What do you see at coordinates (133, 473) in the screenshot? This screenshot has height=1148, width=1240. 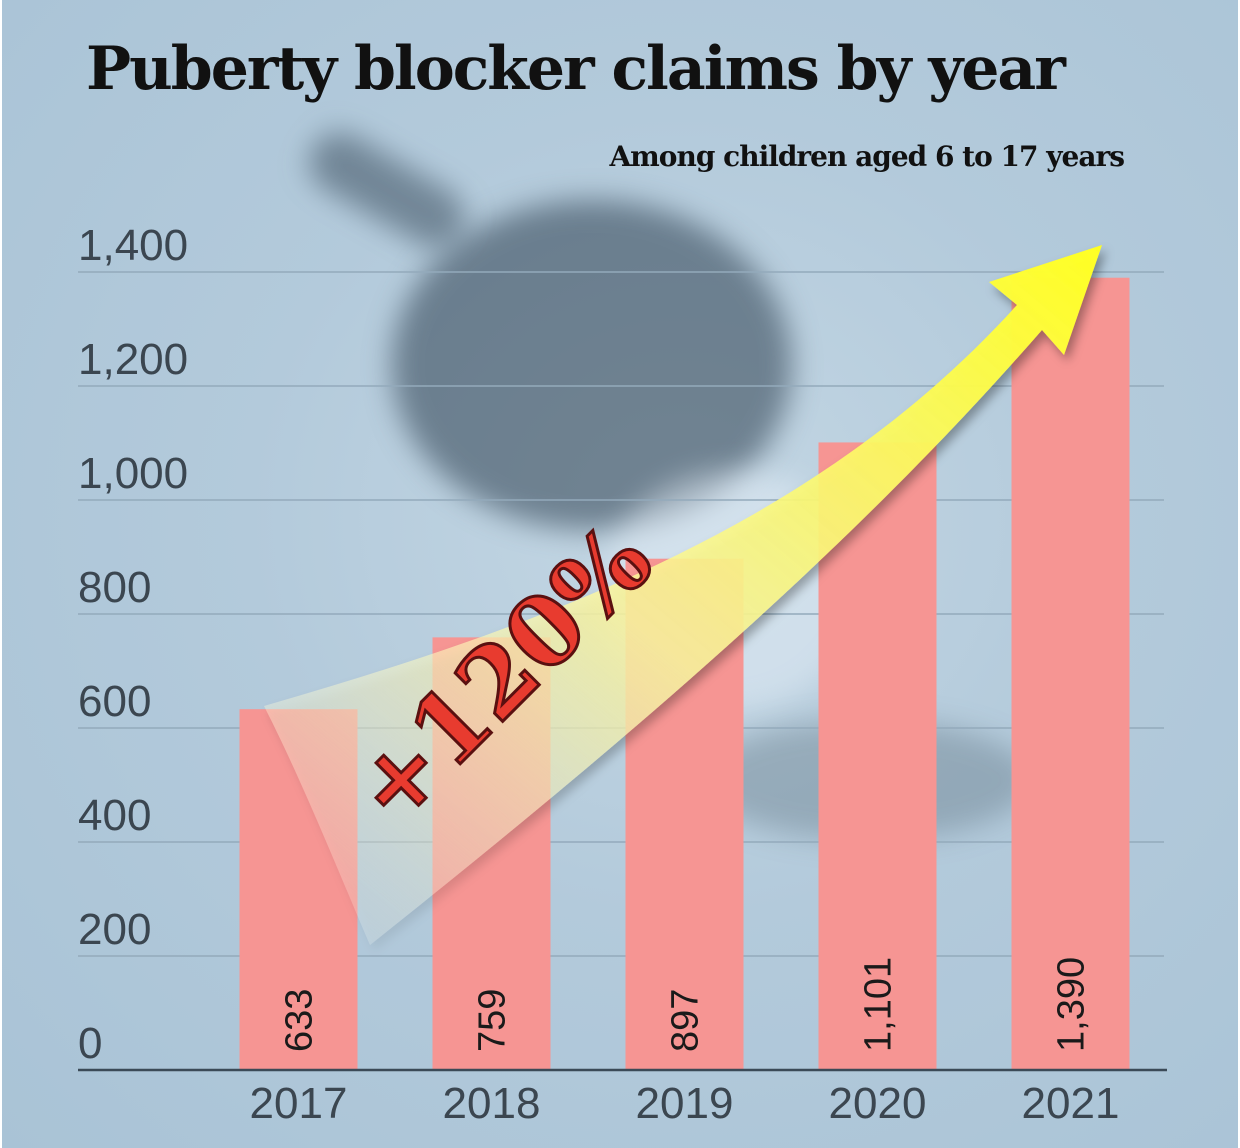 I see `y-tick-label: 1,000` at bounding box center [133, 473].